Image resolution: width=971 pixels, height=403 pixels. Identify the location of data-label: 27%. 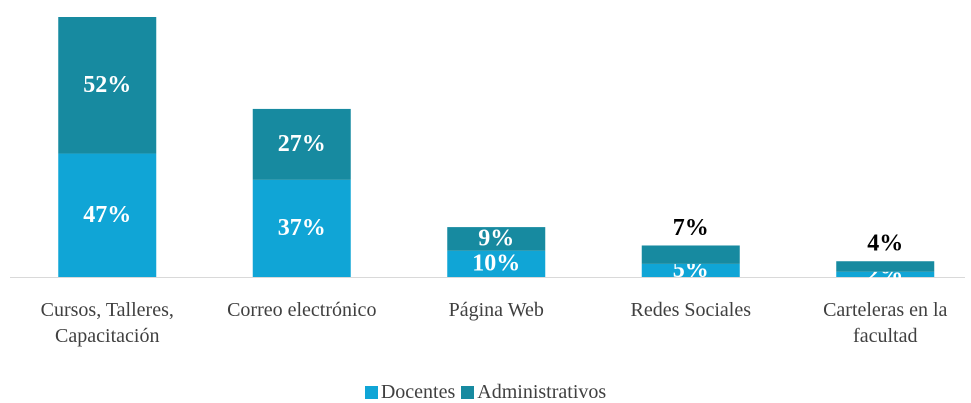
(302, 144).